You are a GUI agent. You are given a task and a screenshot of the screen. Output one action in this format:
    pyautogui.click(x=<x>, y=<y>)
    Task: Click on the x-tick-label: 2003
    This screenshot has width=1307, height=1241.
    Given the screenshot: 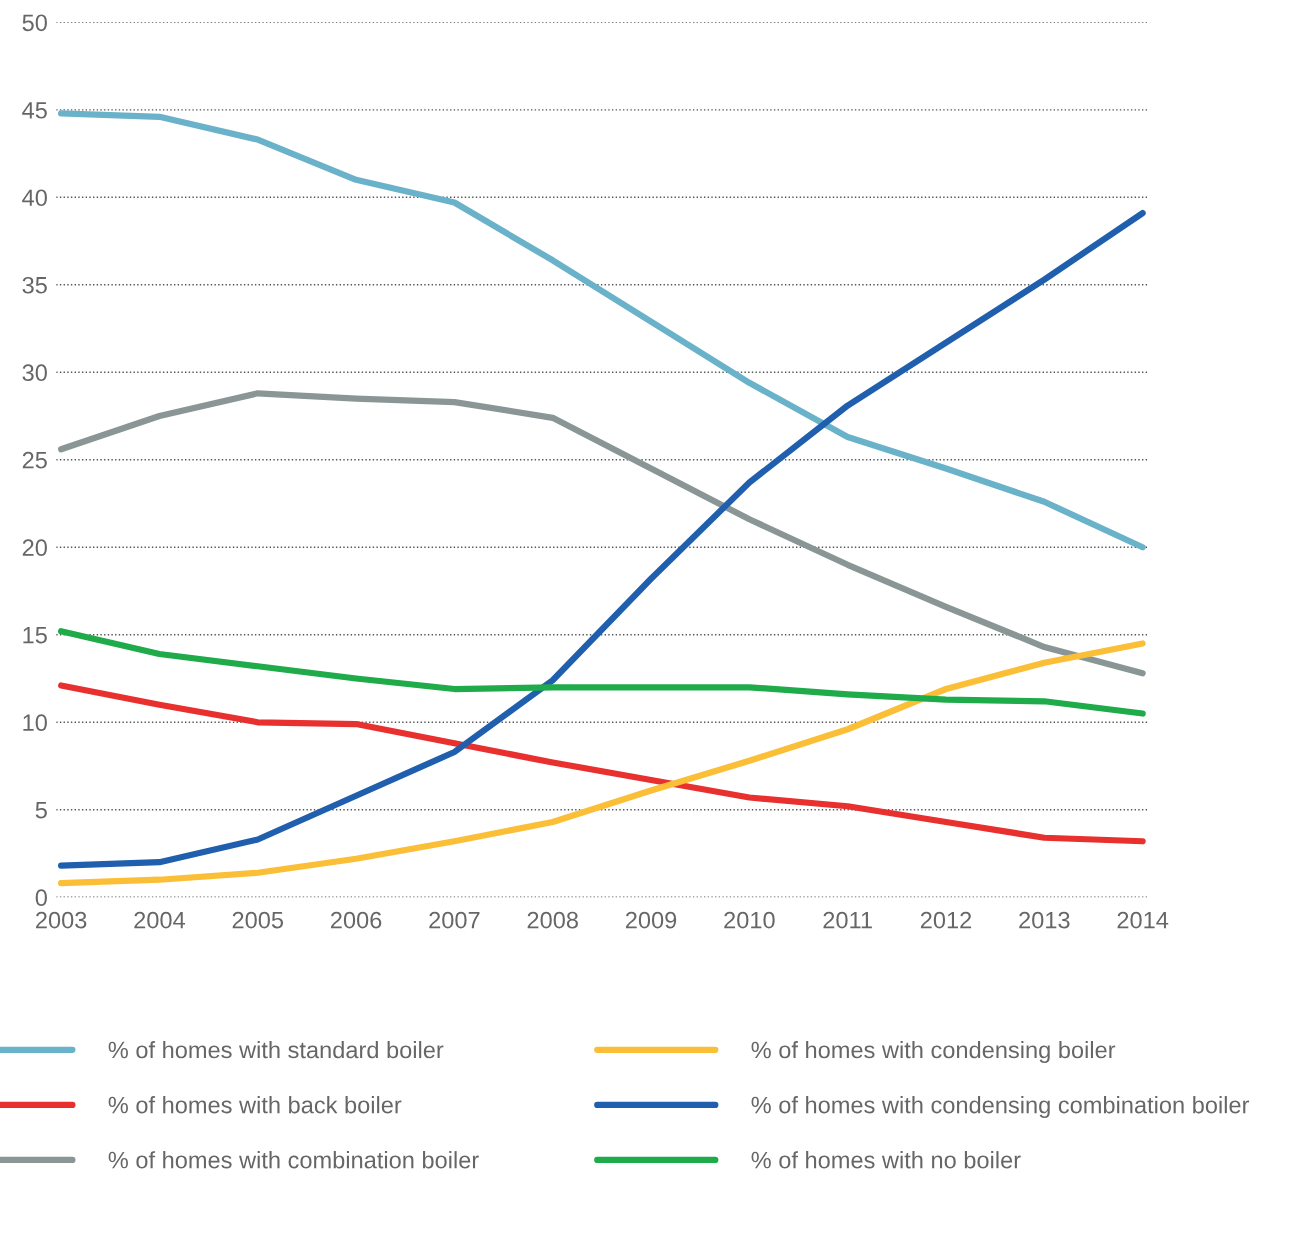 What is the action you would take?
    pyautogui.click(x=61, y=920)
    